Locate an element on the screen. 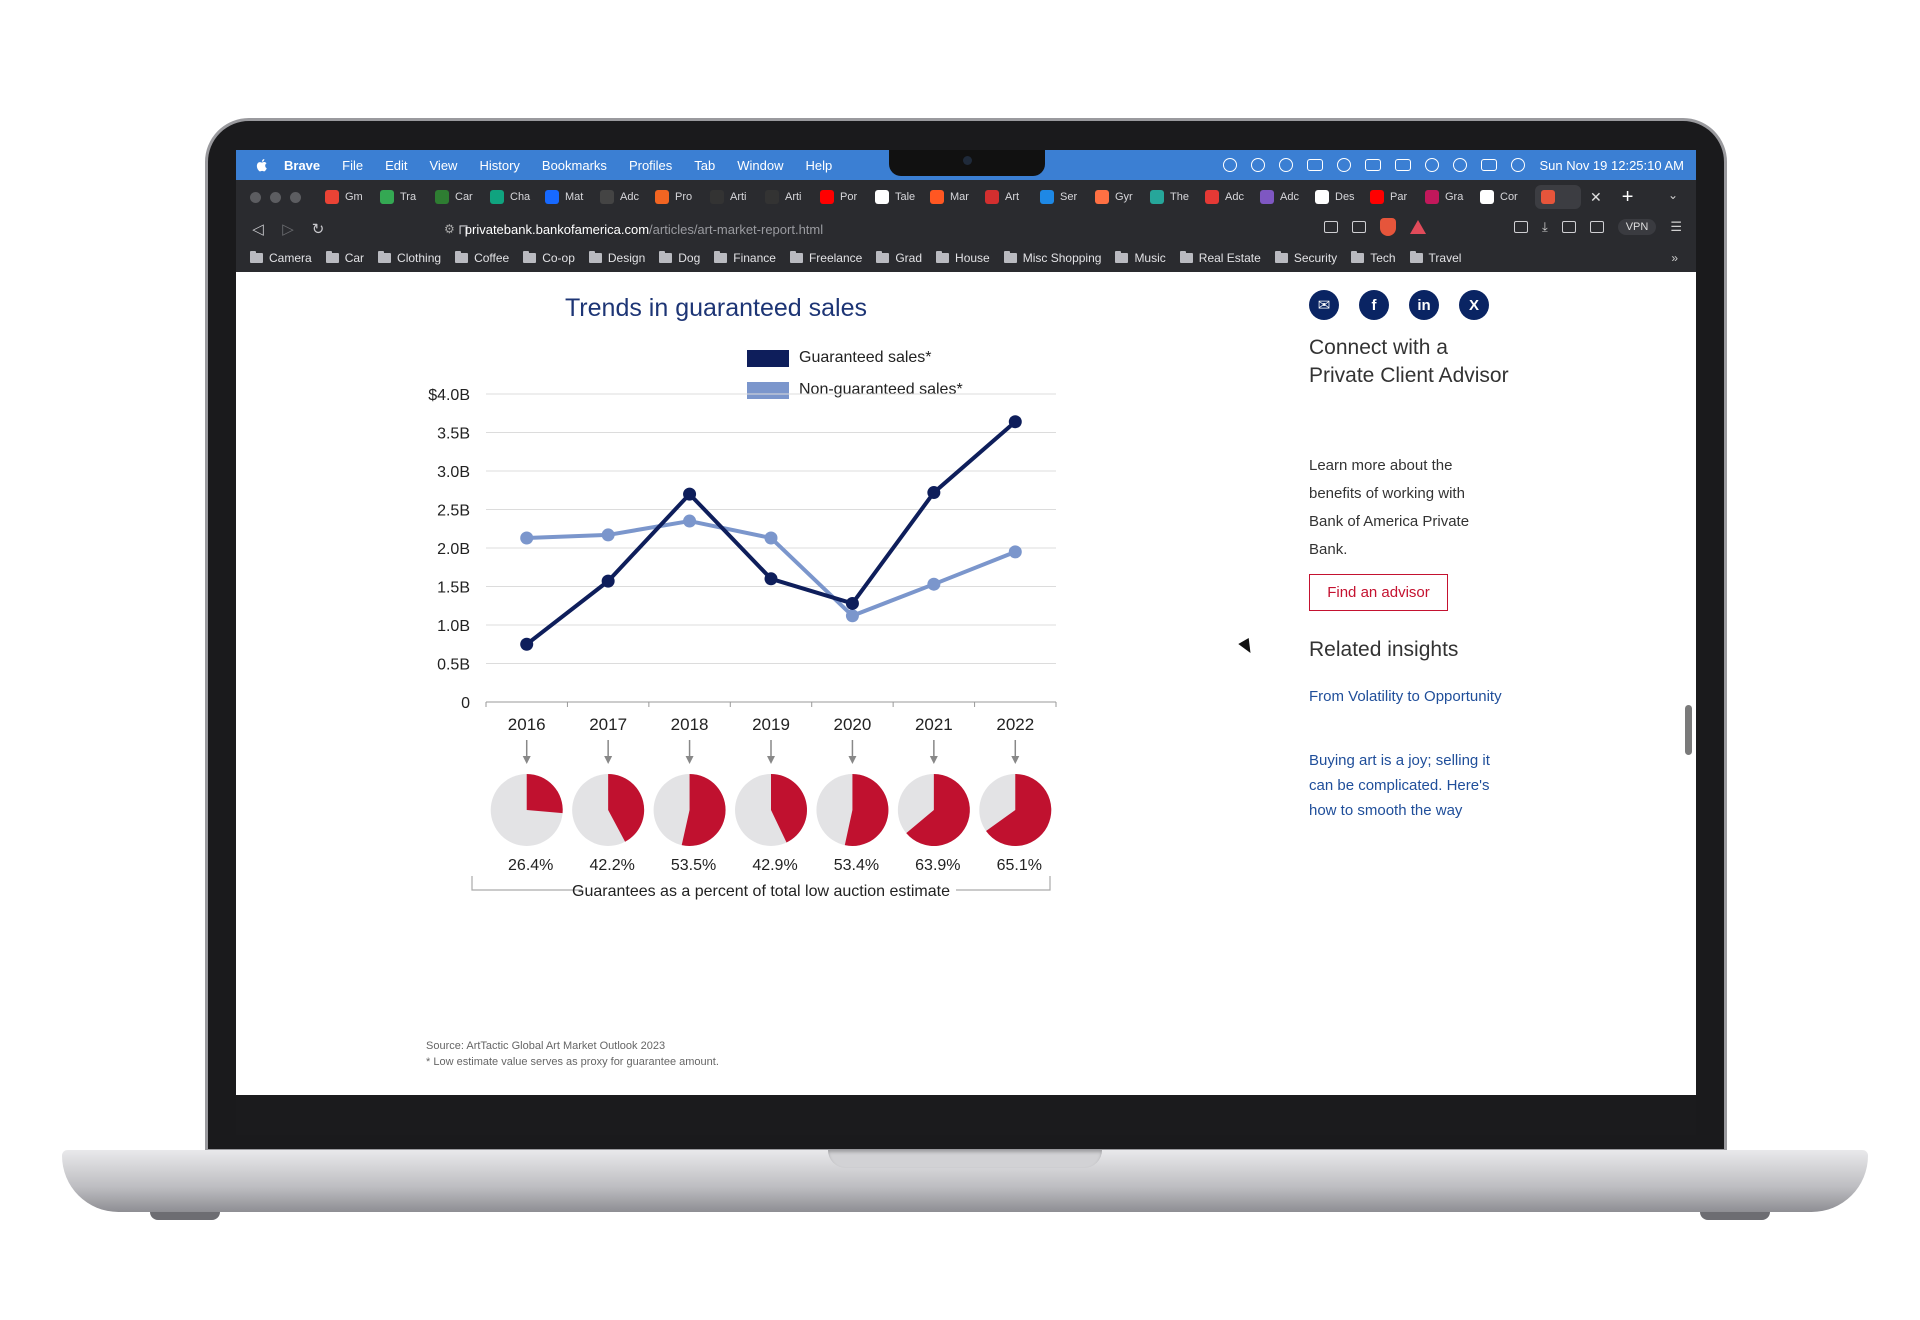 This screenshot has width=1920, height=1320. wifi-icon is located at coordinates (1432, 165).